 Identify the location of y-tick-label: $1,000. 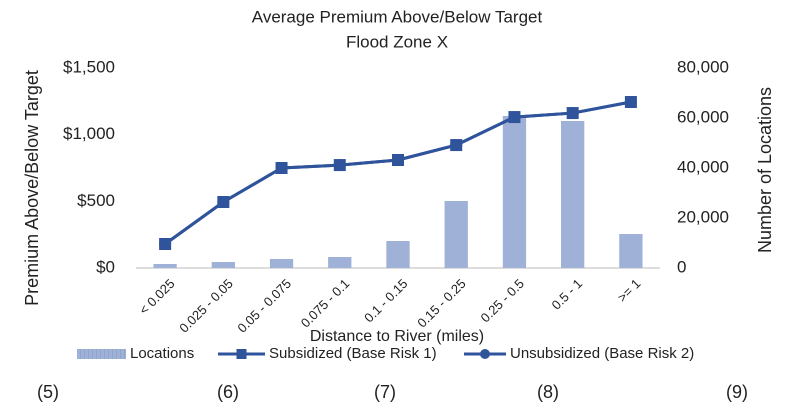
(89, 133).